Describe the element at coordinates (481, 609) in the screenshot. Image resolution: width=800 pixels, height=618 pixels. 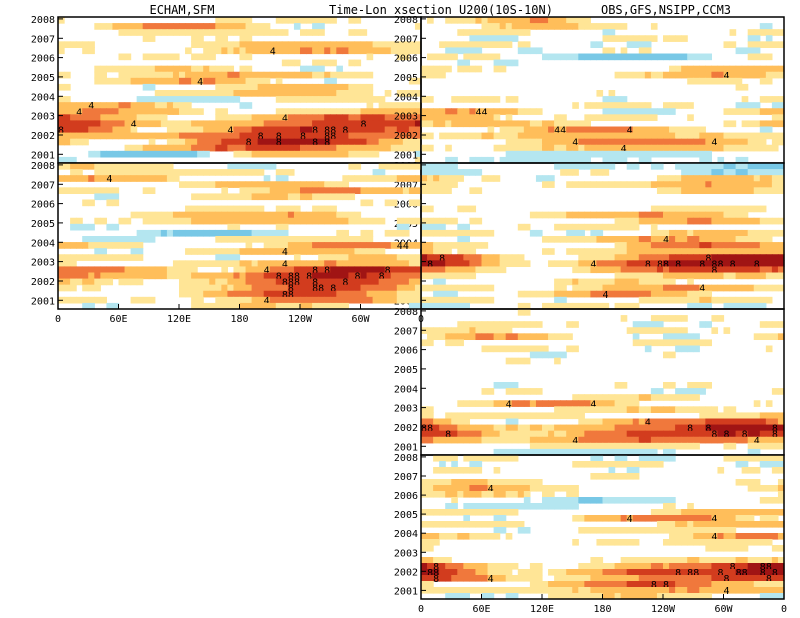
I see `x-tick-label: 60E` at that location.